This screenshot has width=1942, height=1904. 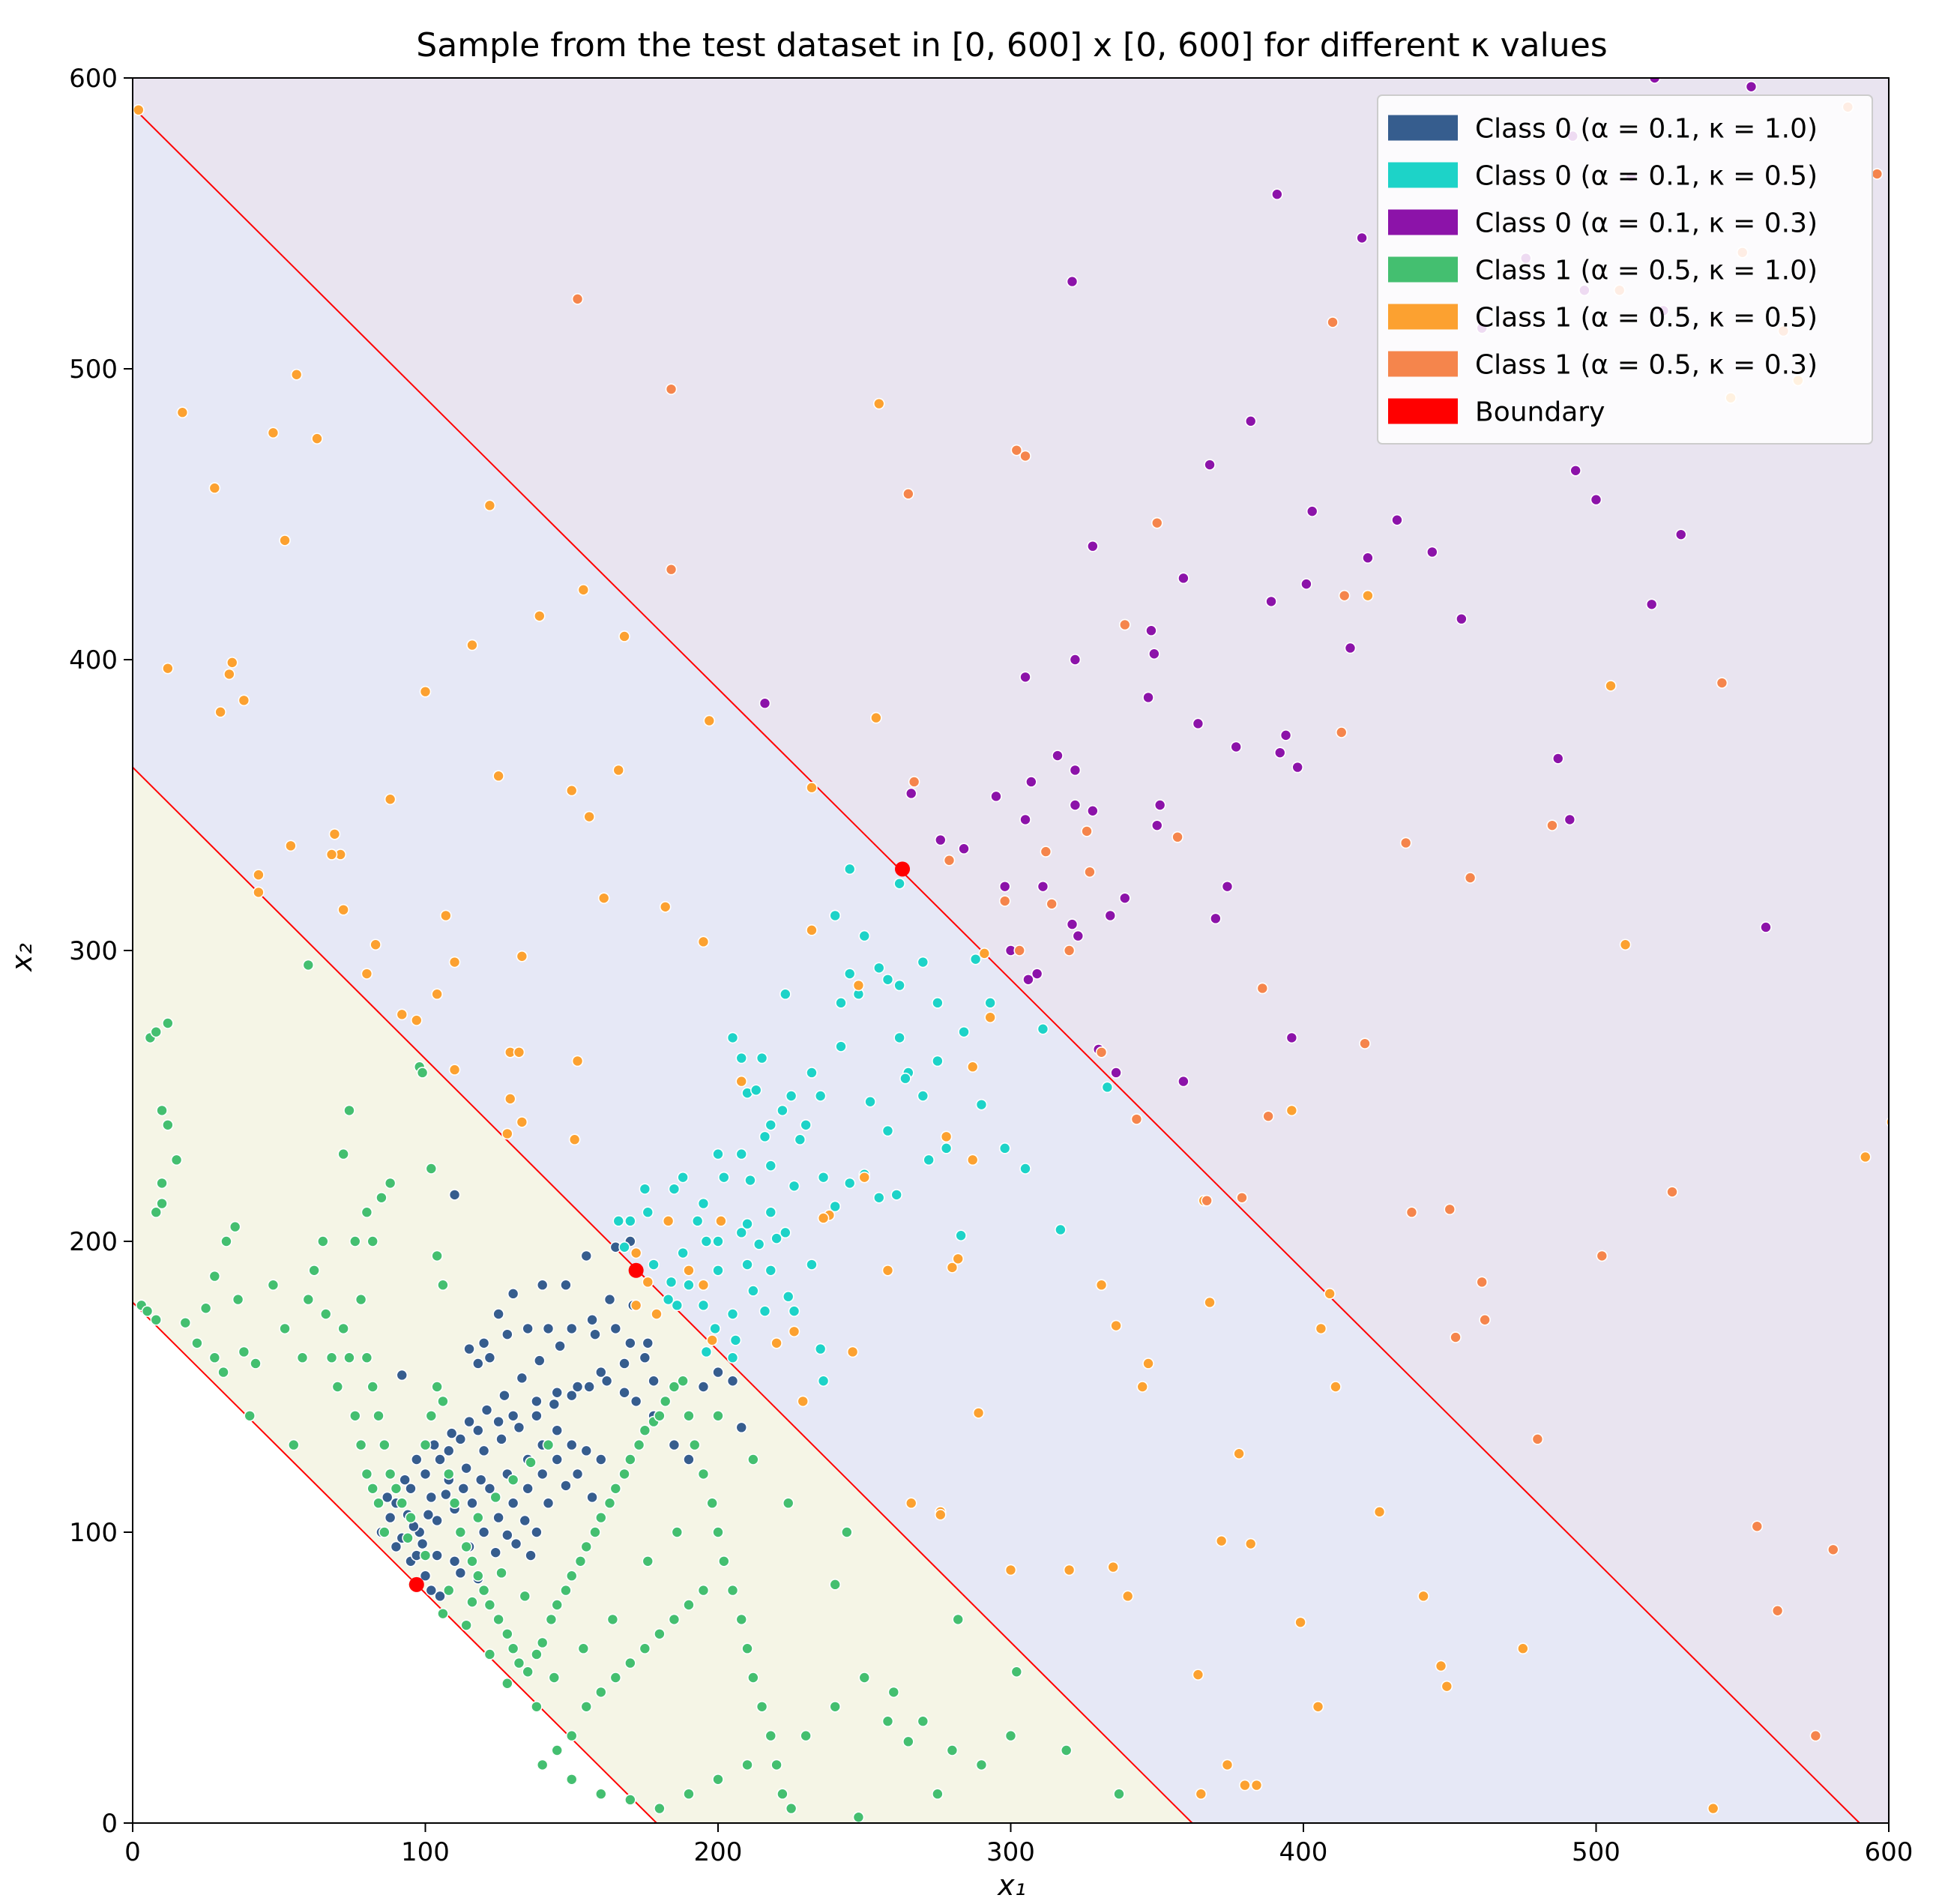 I want to click on x-tick-label: 600, so click(x=1890, y=1852).